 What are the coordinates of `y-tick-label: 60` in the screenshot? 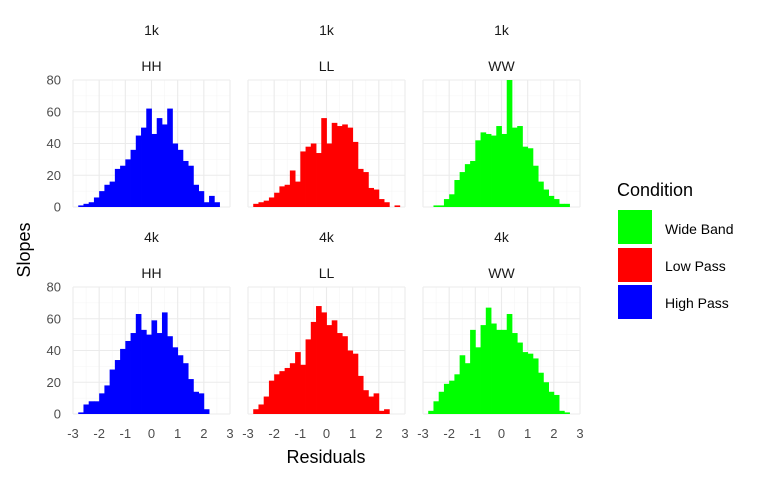 It's located at (54, 111).